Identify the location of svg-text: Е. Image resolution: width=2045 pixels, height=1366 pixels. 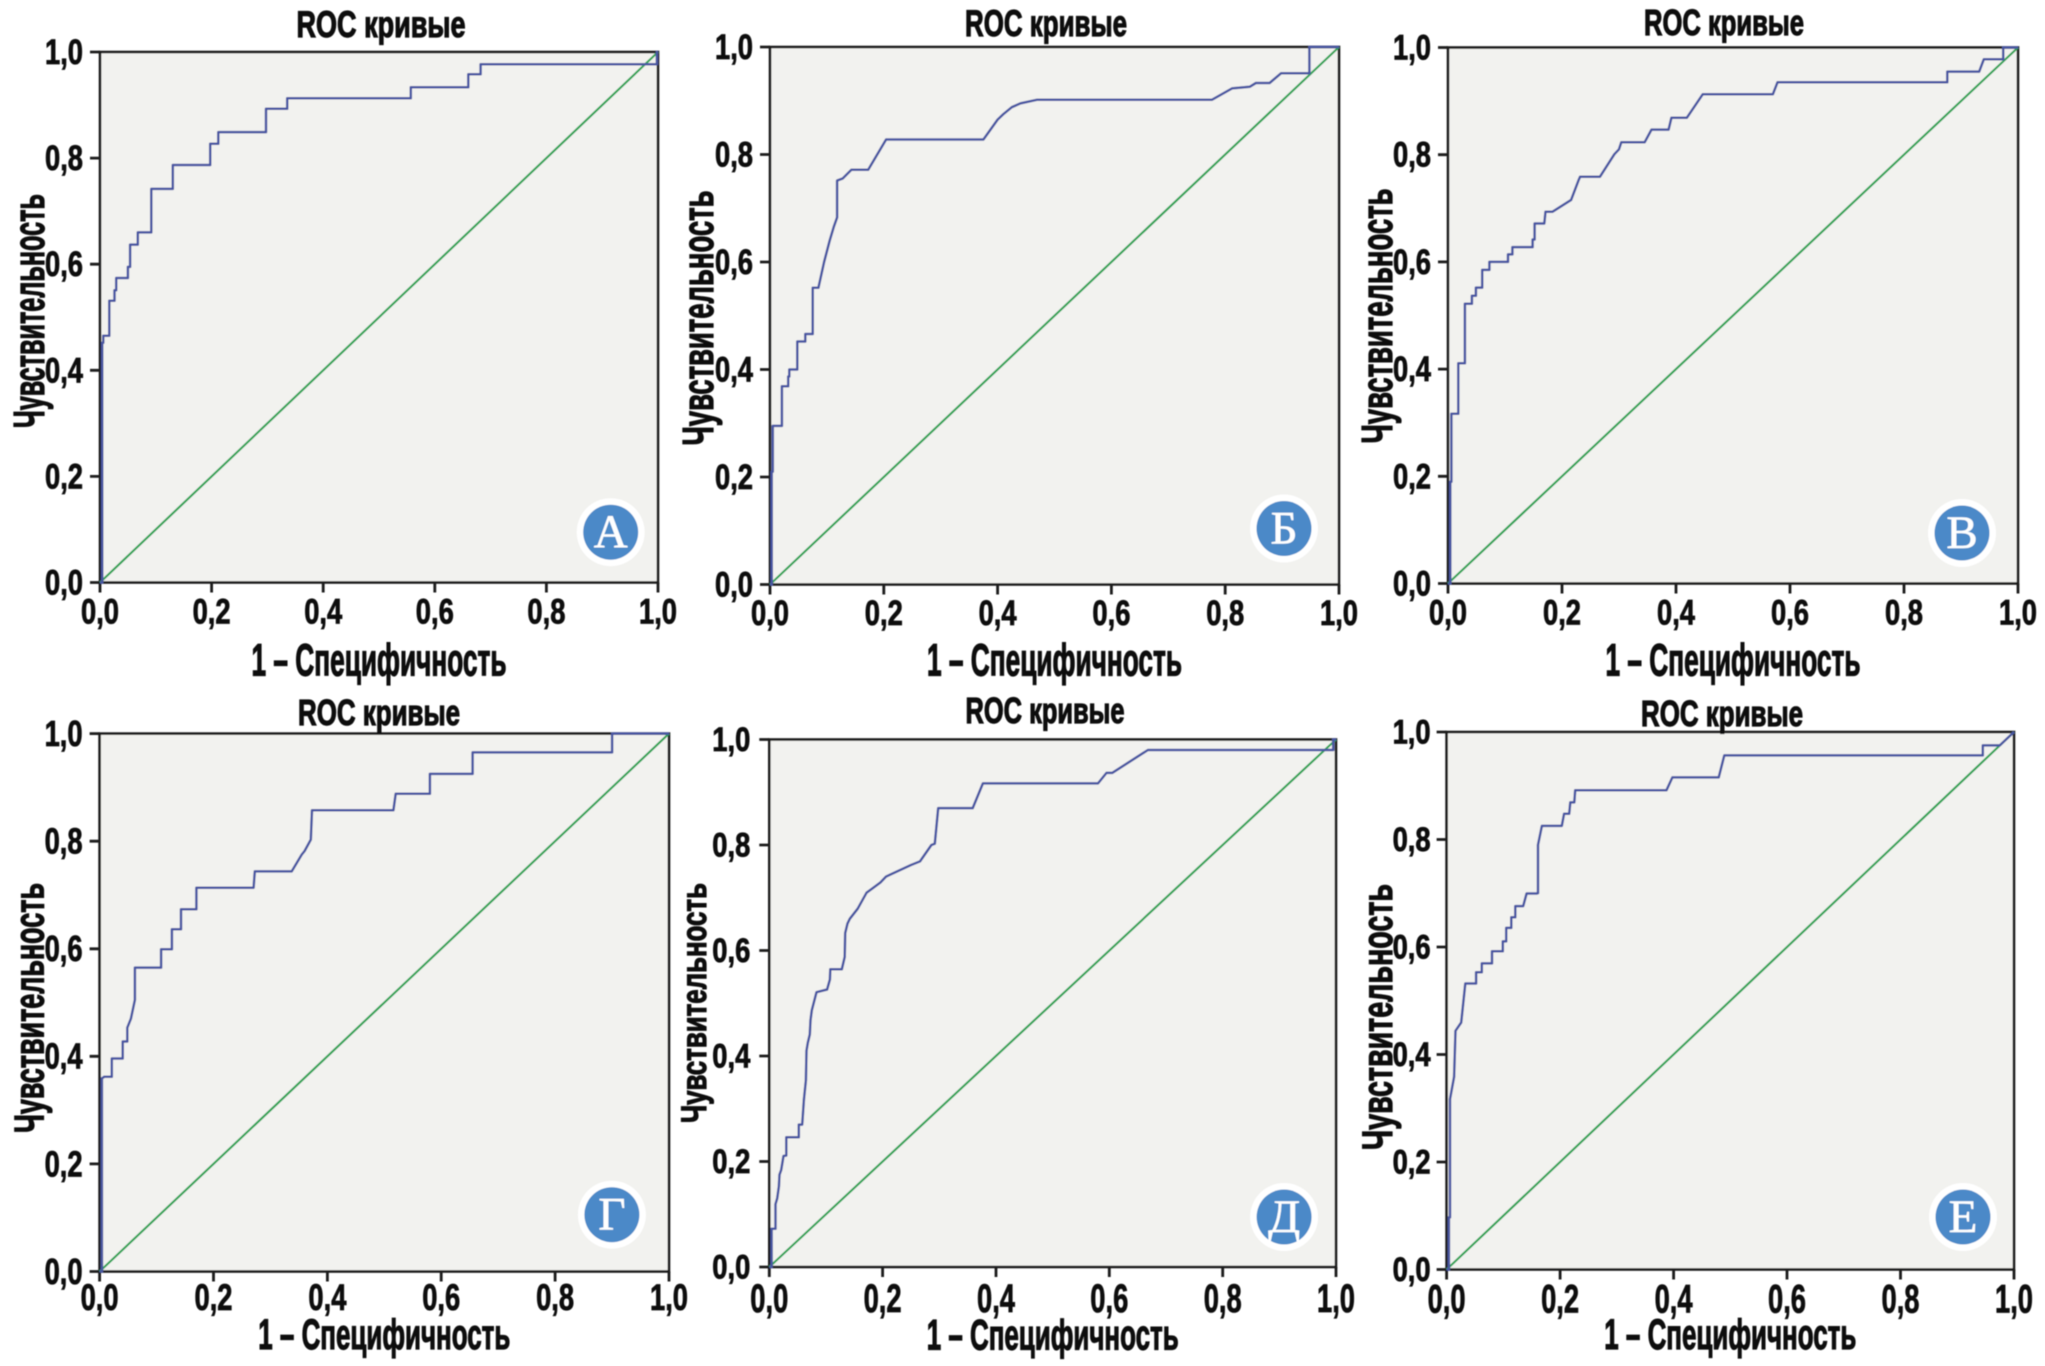
(1963, 1217).